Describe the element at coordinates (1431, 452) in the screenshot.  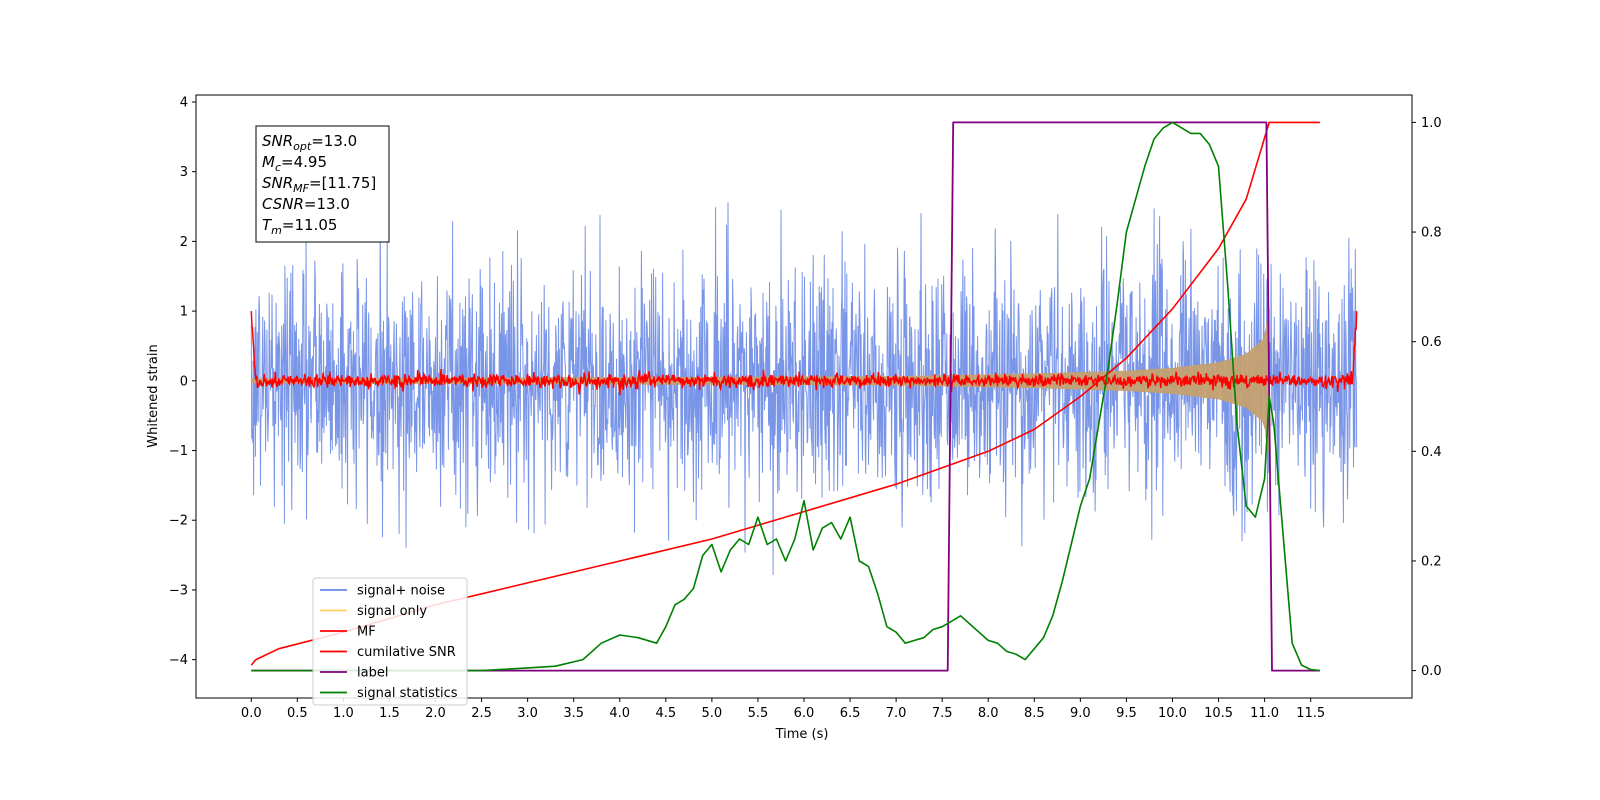
I see `y-right-tick-label: 0.4` at that location.